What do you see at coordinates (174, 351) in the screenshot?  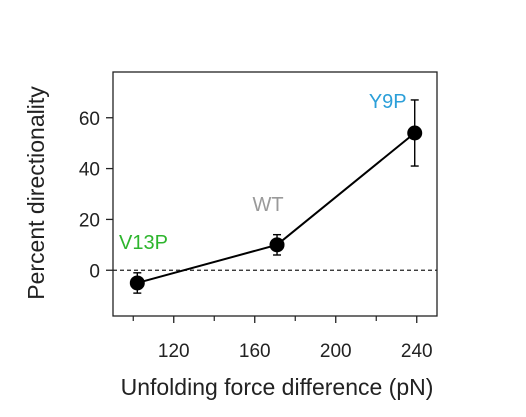 I see `x-tick-label-120: 120` at bounding box center [174, 351].